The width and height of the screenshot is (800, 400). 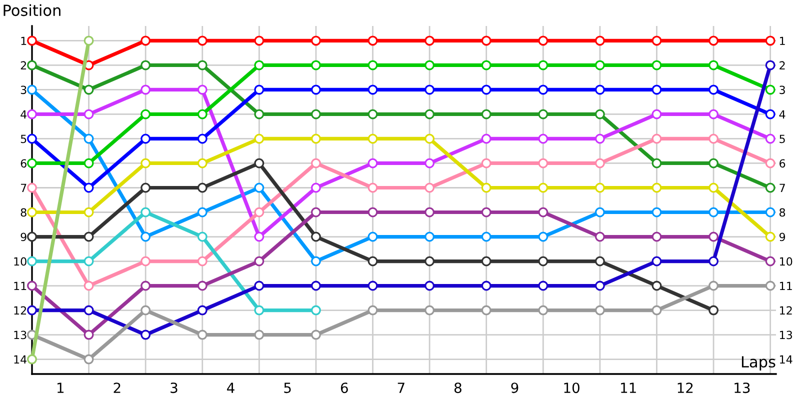 What do you see at coordinates (23, 163) in the screenshot?
I see `y-tick-label: 6` at bounding box center [23, 163].